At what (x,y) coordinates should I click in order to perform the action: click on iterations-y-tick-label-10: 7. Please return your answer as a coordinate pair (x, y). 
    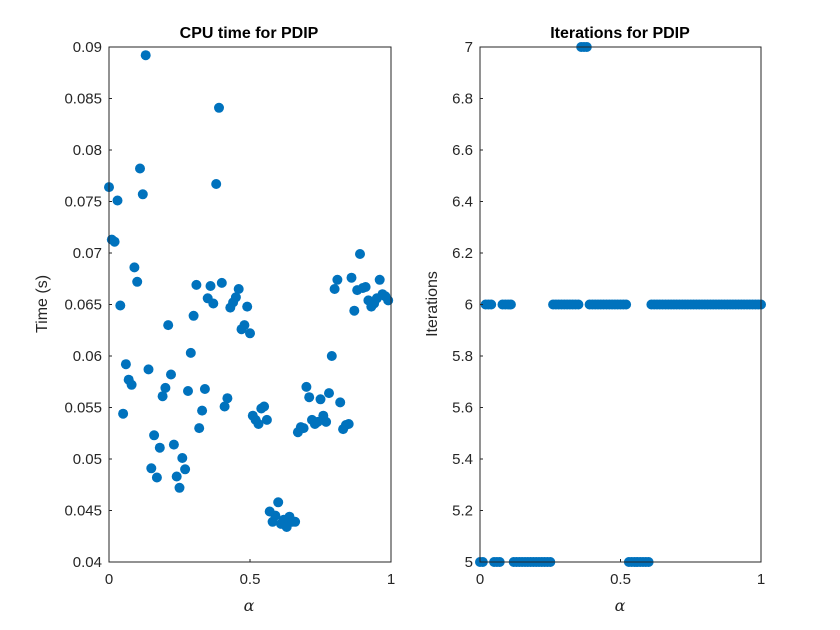
    Looking at the image, I should click on (469, 47).